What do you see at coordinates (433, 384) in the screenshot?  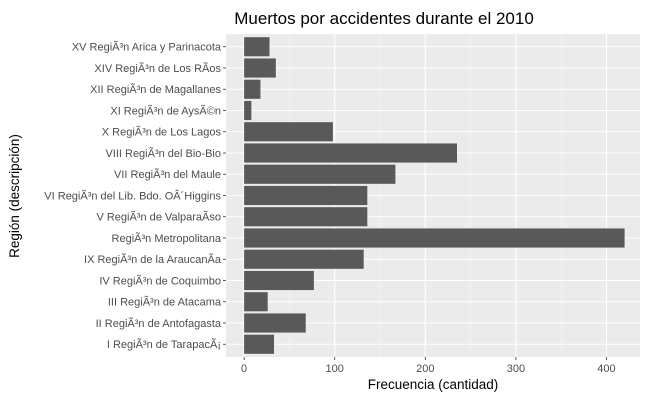 I see `x-axis-title: Frecuencia (cantidad)` at bounding box center [433, 384].